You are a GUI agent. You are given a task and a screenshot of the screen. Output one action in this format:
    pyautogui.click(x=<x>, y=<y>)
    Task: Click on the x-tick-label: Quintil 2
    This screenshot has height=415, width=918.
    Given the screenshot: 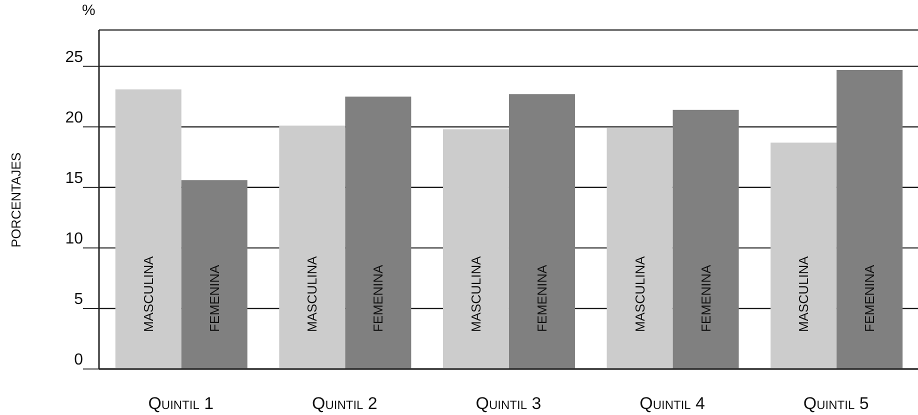 What is the action you would take?
    pyautogui.click(x=345, y=404)
    